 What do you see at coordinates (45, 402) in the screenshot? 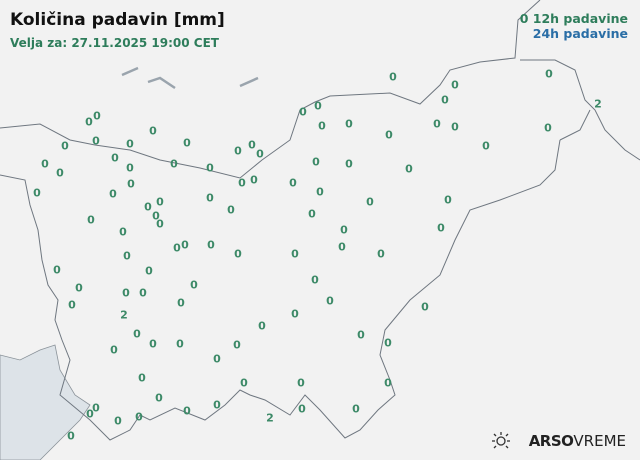
I see `sea` at bounding box center [45, 402].